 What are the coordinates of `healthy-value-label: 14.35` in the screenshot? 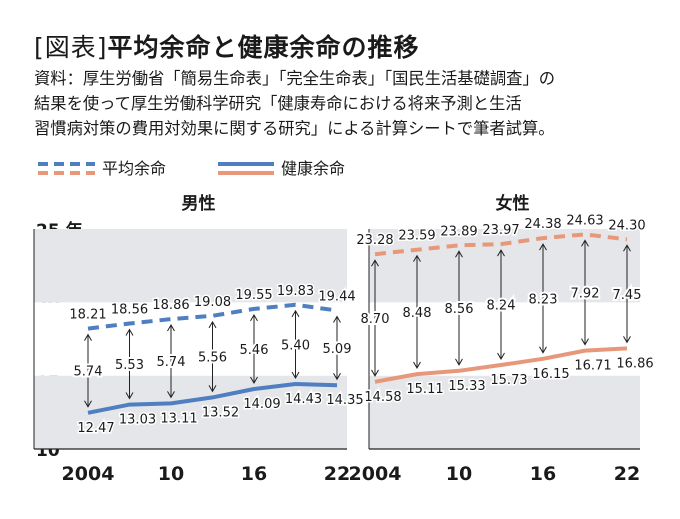 It's located at (344, 400).